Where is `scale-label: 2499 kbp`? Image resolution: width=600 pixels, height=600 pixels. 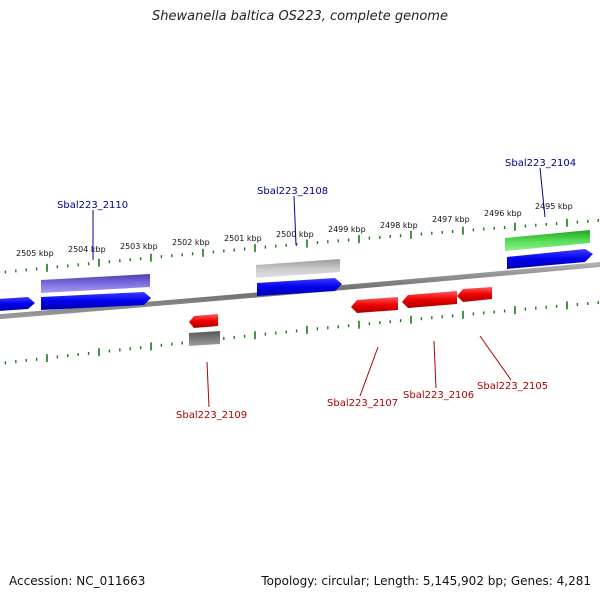
scale-label: 2499 kbp is located at coordinates (347, 229).